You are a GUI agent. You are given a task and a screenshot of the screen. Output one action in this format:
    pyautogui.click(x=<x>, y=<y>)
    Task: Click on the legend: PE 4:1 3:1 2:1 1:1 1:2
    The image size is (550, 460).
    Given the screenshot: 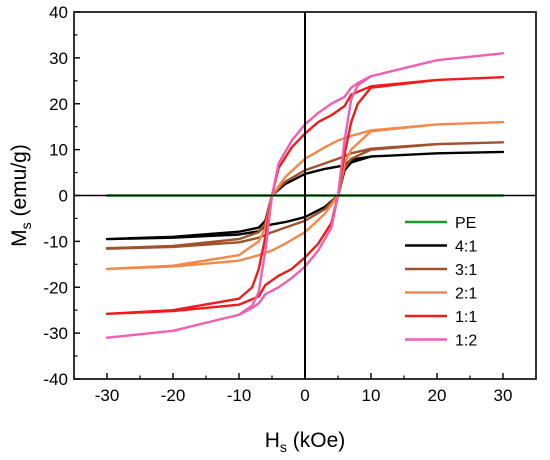 What is the action you would take?
    pyautogui.click(x=441, y=282)
    